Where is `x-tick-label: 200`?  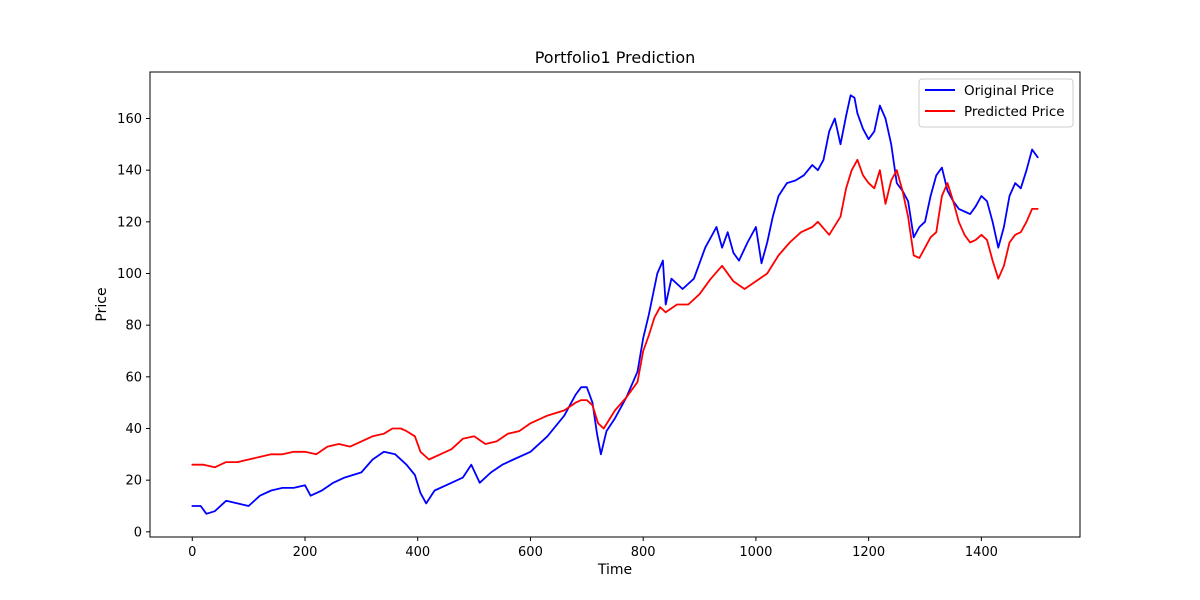
x-tick-label: 200 is located at coordinates (305, 552).